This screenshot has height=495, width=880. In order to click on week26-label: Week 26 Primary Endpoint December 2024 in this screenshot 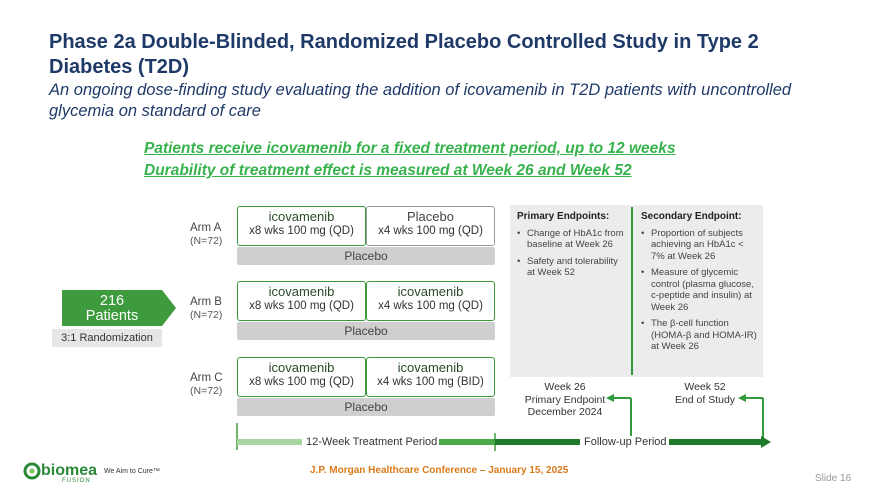, I will do `click(565, 400)`.